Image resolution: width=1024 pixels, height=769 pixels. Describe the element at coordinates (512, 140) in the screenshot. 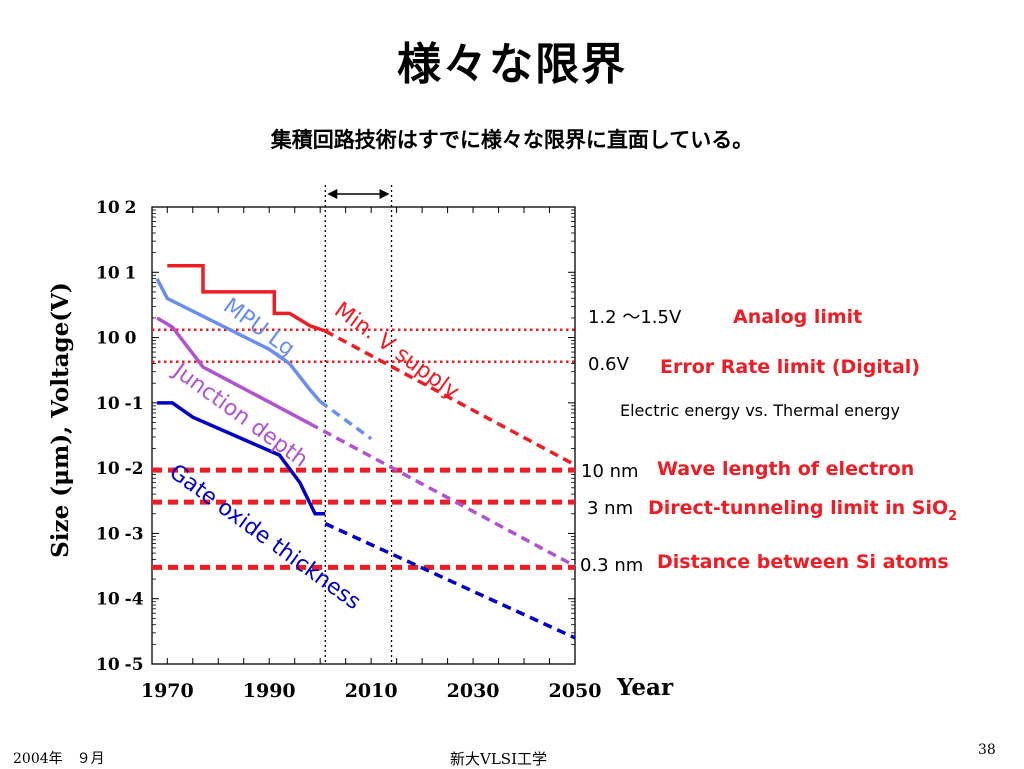

I see `slide-subtitle: 集積回路技術はすでに様々な限界に直面している。` at that location.